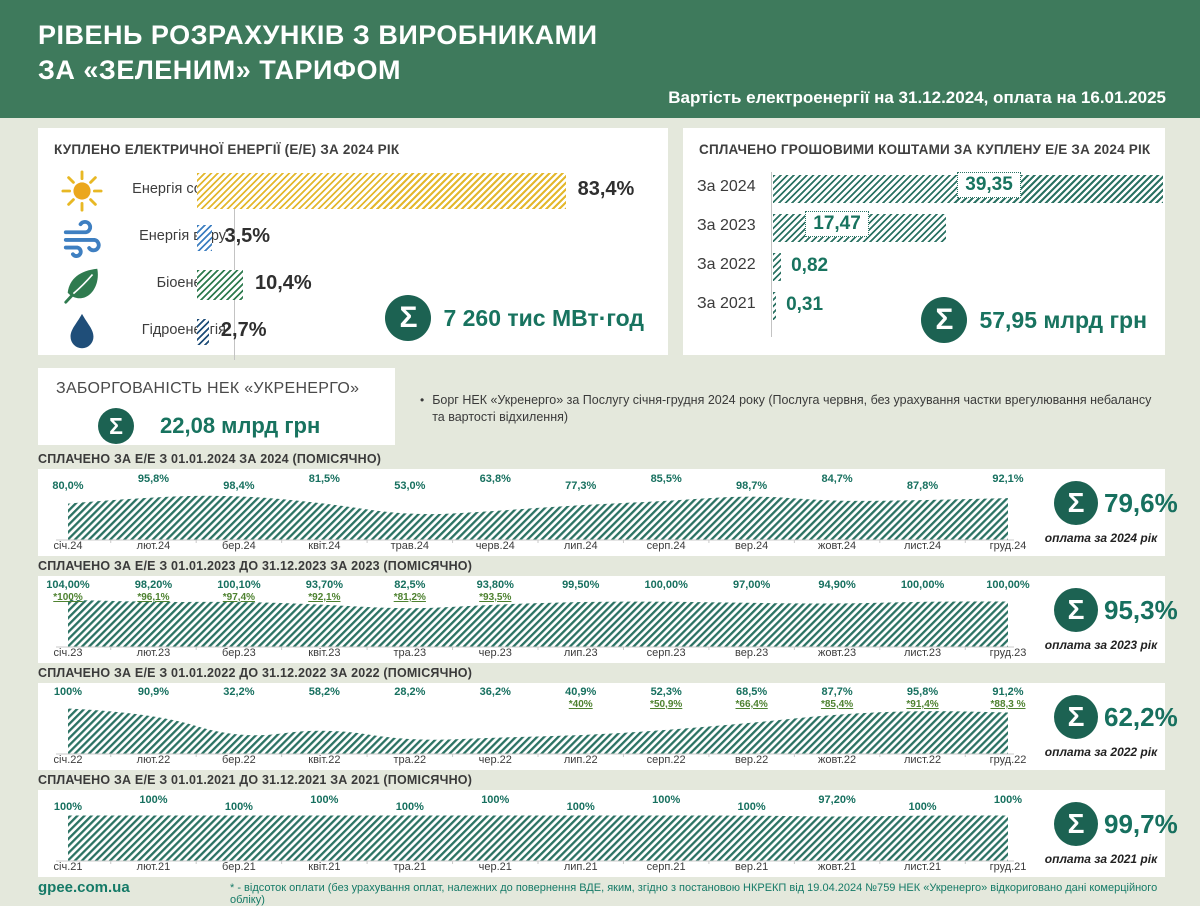  What do you see at coordinates (538, 838) in the screenshot?
I see `area-fill` at bounding box center [538, 838].